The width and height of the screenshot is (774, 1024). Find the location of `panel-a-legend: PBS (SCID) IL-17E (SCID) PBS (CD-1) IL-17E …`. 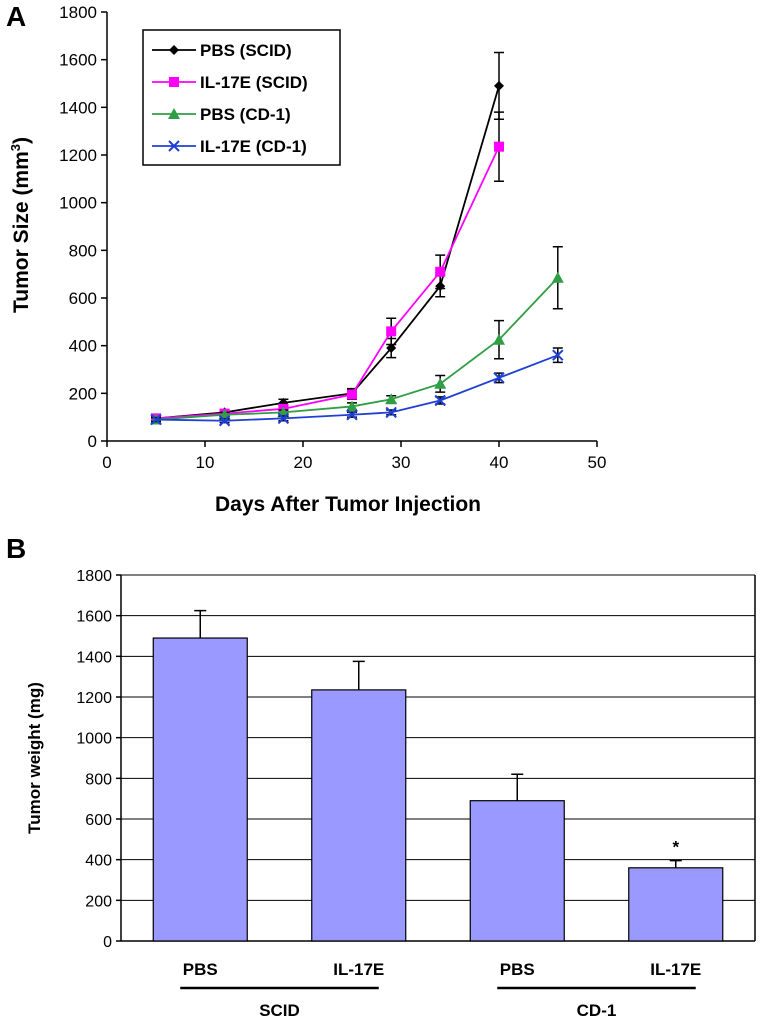

panel-a-legend: PBS (SCID) IL-17E (SCID) PBS (CD-1) IL-17E … is located at coordinates (241, 97).